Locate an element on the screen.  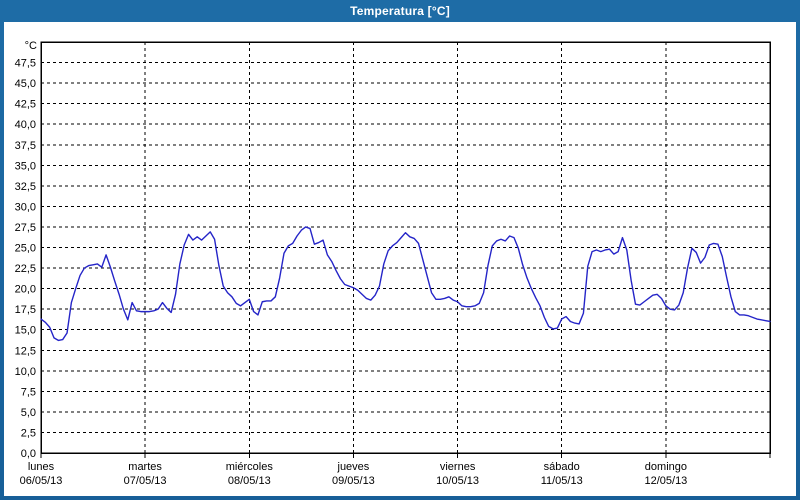
x-axis-date-label: 11/05/13 is located at coordinates (562, 481).